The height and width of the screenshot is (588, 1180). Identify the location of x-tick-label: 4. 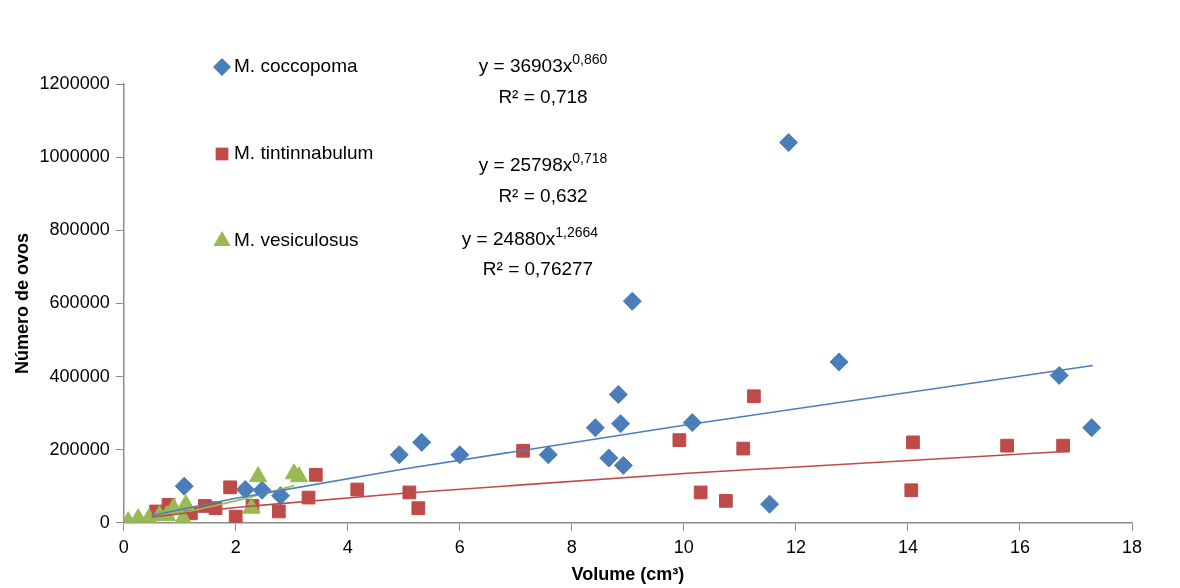
(347, 546).